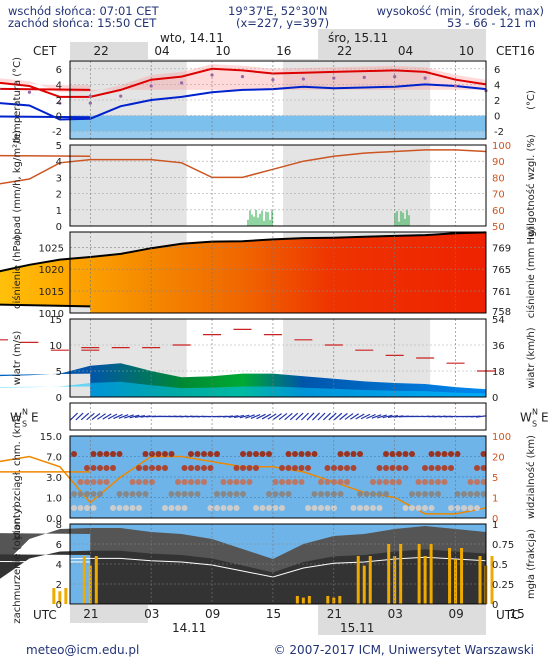  I want to click on temp-tick-left: -2, so click(57, 132).